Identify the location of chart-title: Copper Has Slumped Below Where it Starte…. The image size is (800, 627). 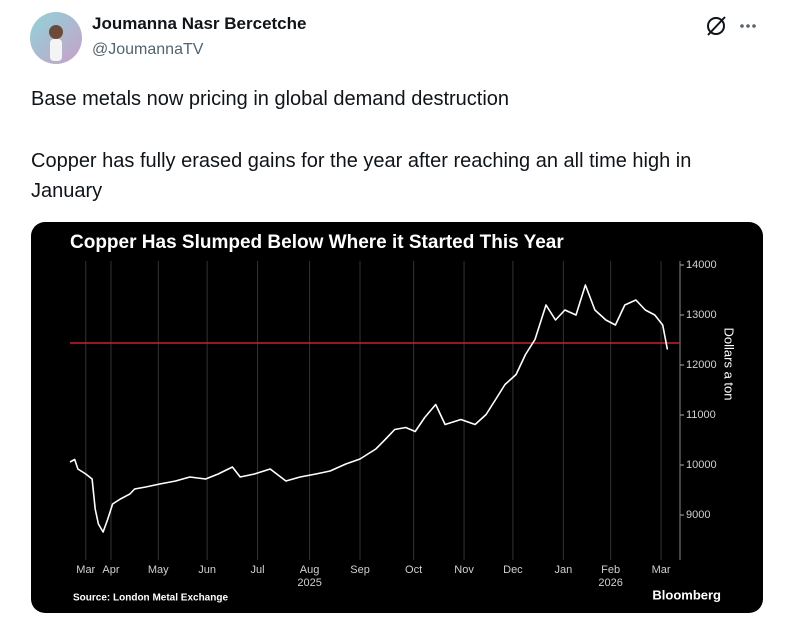
(317, 242).